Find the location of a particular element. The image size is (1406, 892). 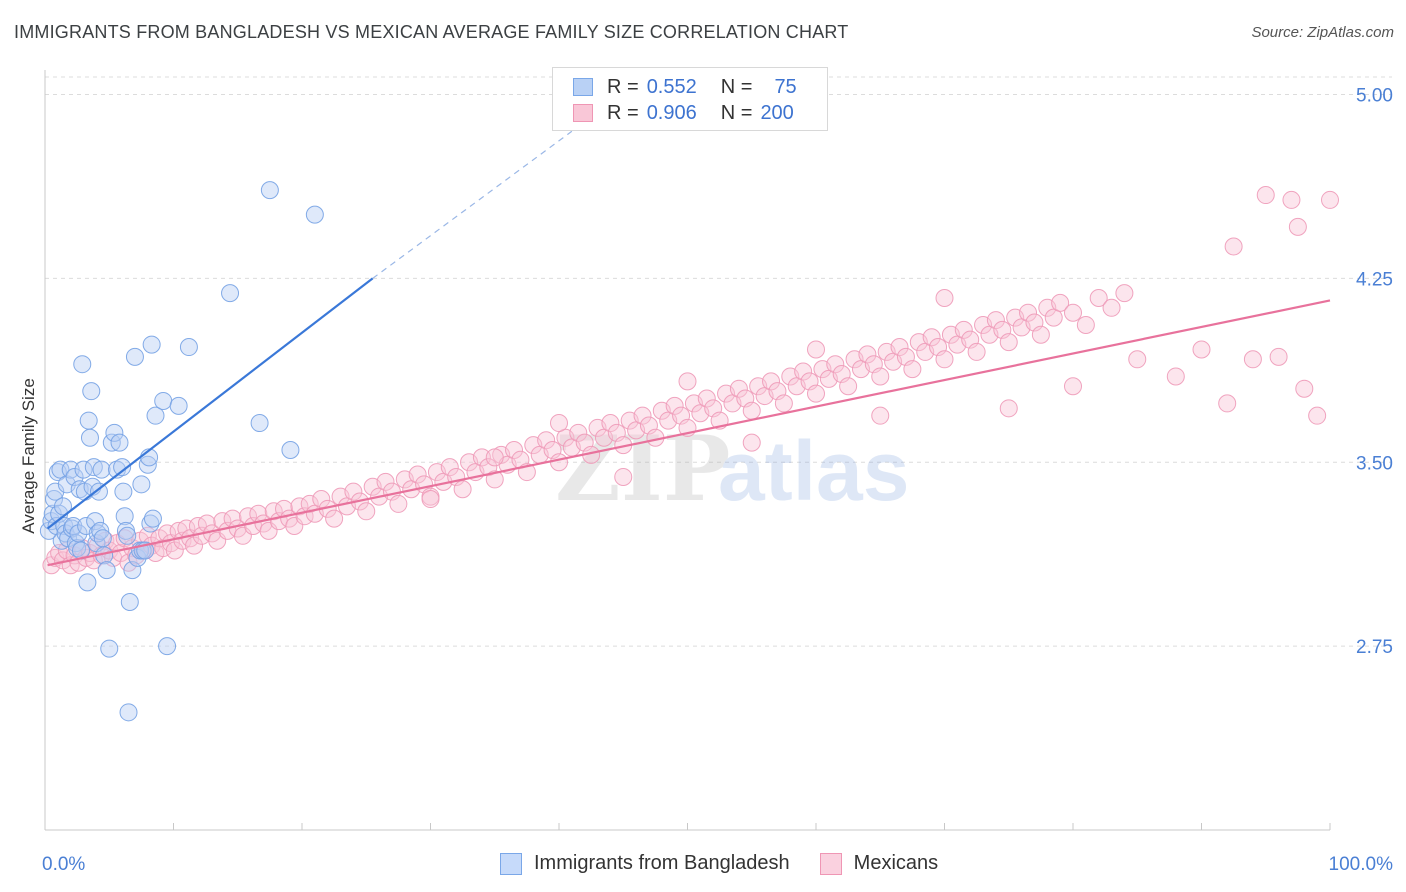

legend-row-mexicans: R = 0.906 N = 200 is located at coordinates (683, 113).